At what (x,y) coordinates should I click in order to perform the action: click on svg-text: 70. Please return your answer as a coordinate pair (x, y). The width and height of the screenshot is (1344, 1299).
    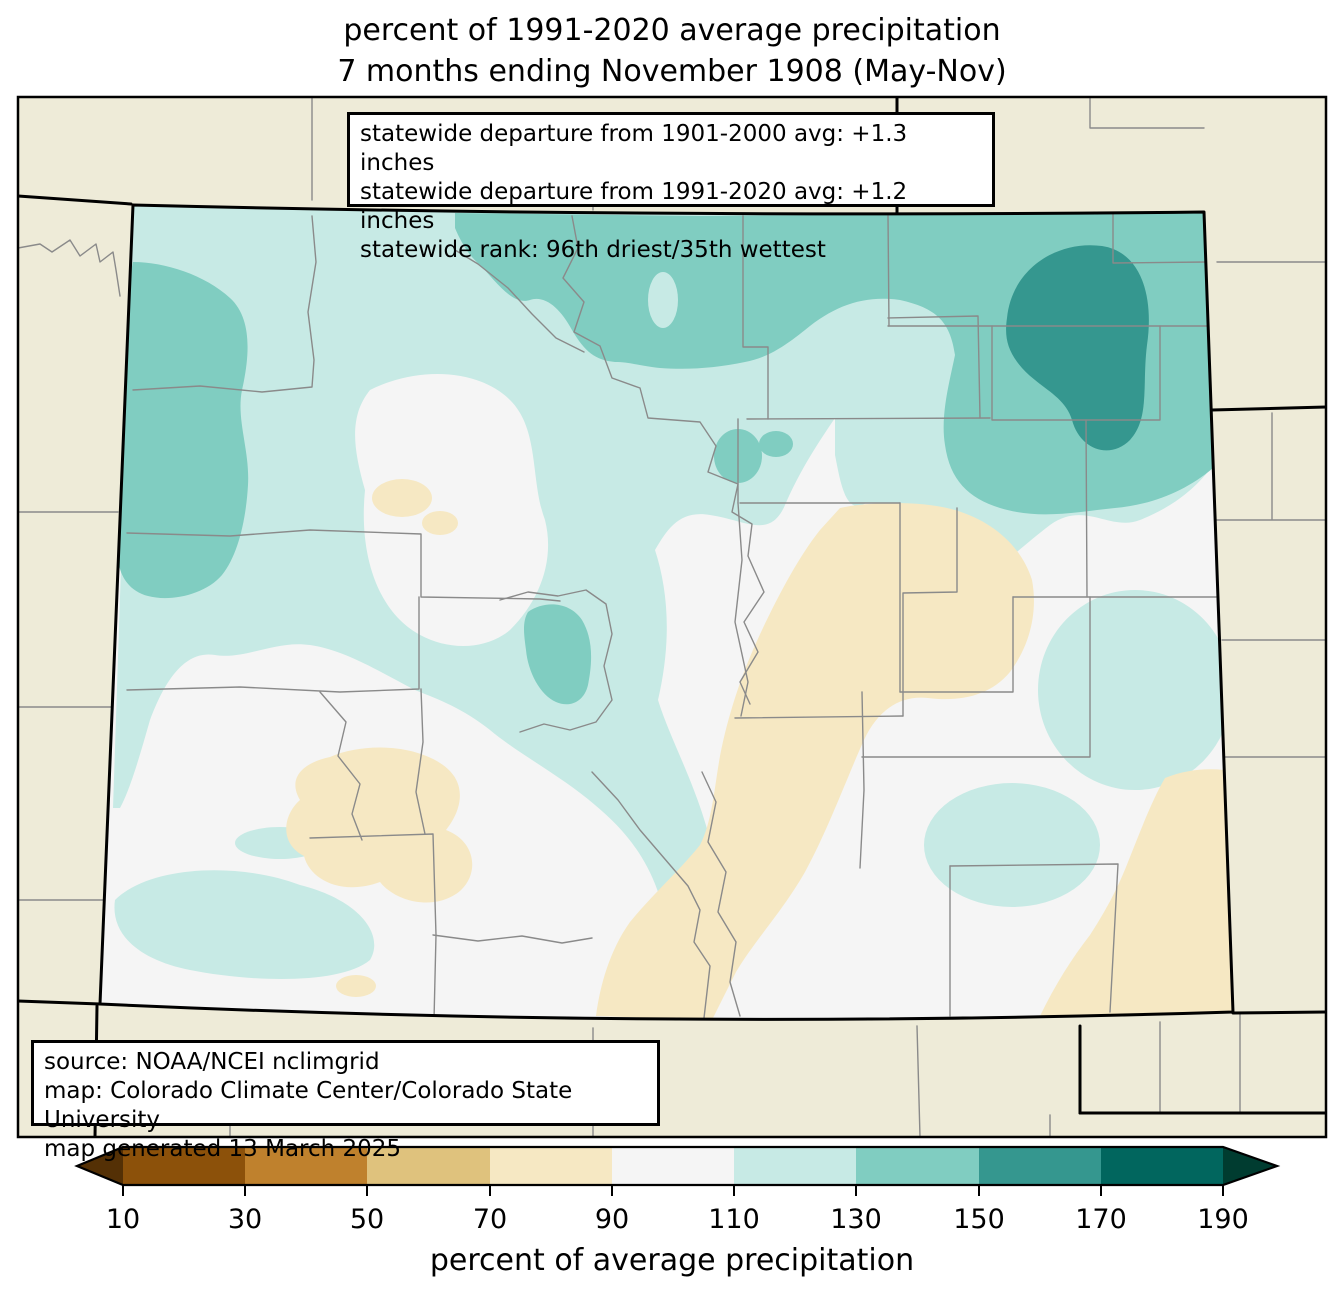
    Looking at the image, I should click on (490, 1219).